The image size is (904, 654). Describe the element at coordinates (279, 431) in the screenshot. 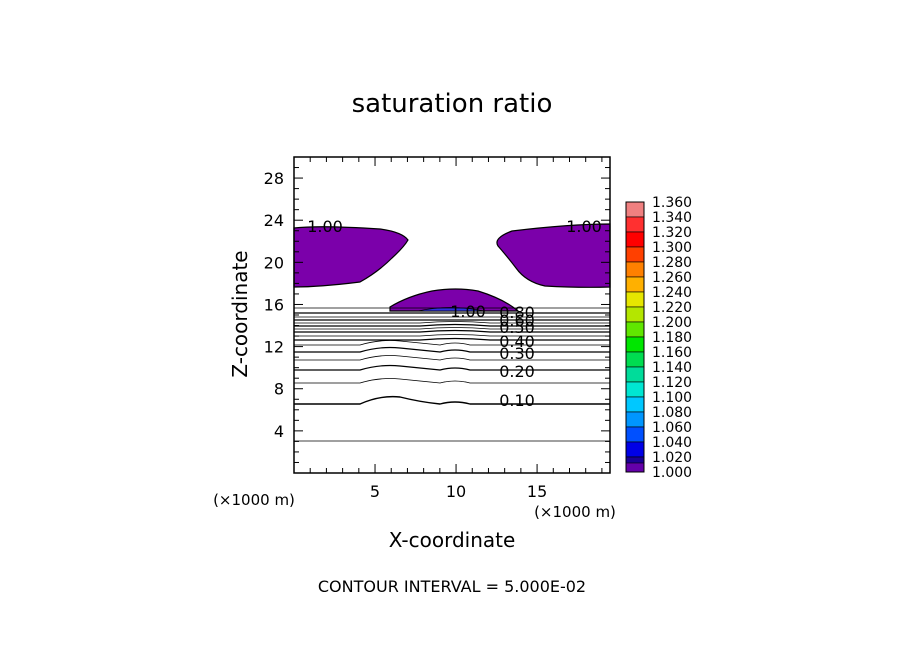

I see `y-tick-label: 4` at that location.